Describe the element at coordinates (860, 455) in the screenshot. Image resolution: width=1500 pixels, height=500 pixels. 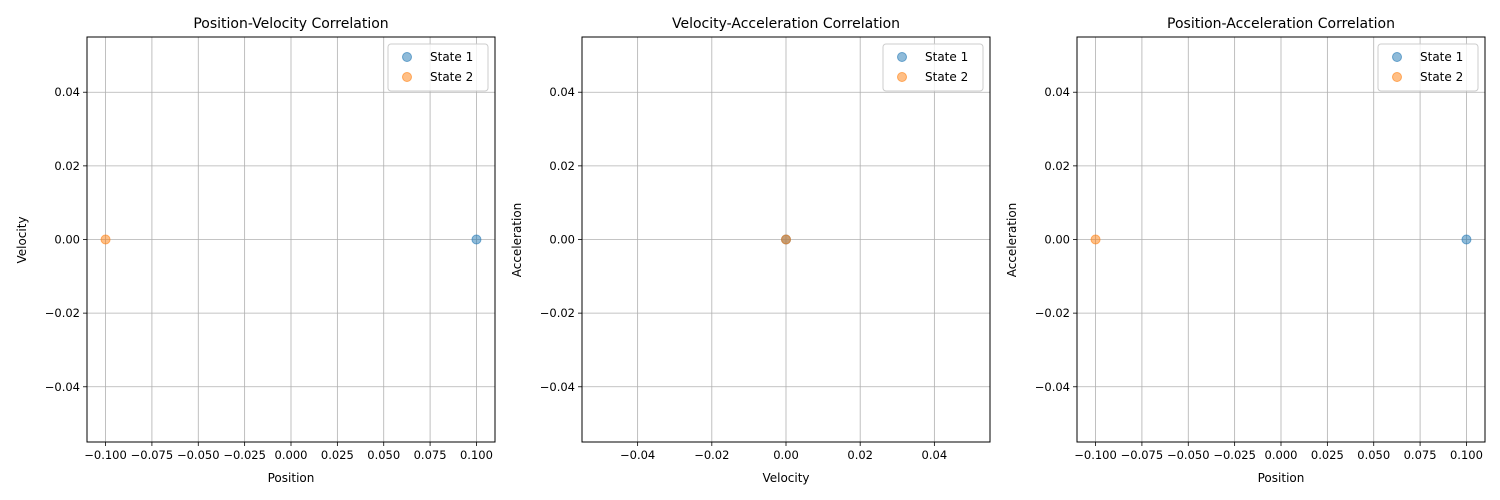
I see `x-tick-label: 0.02` at that location.